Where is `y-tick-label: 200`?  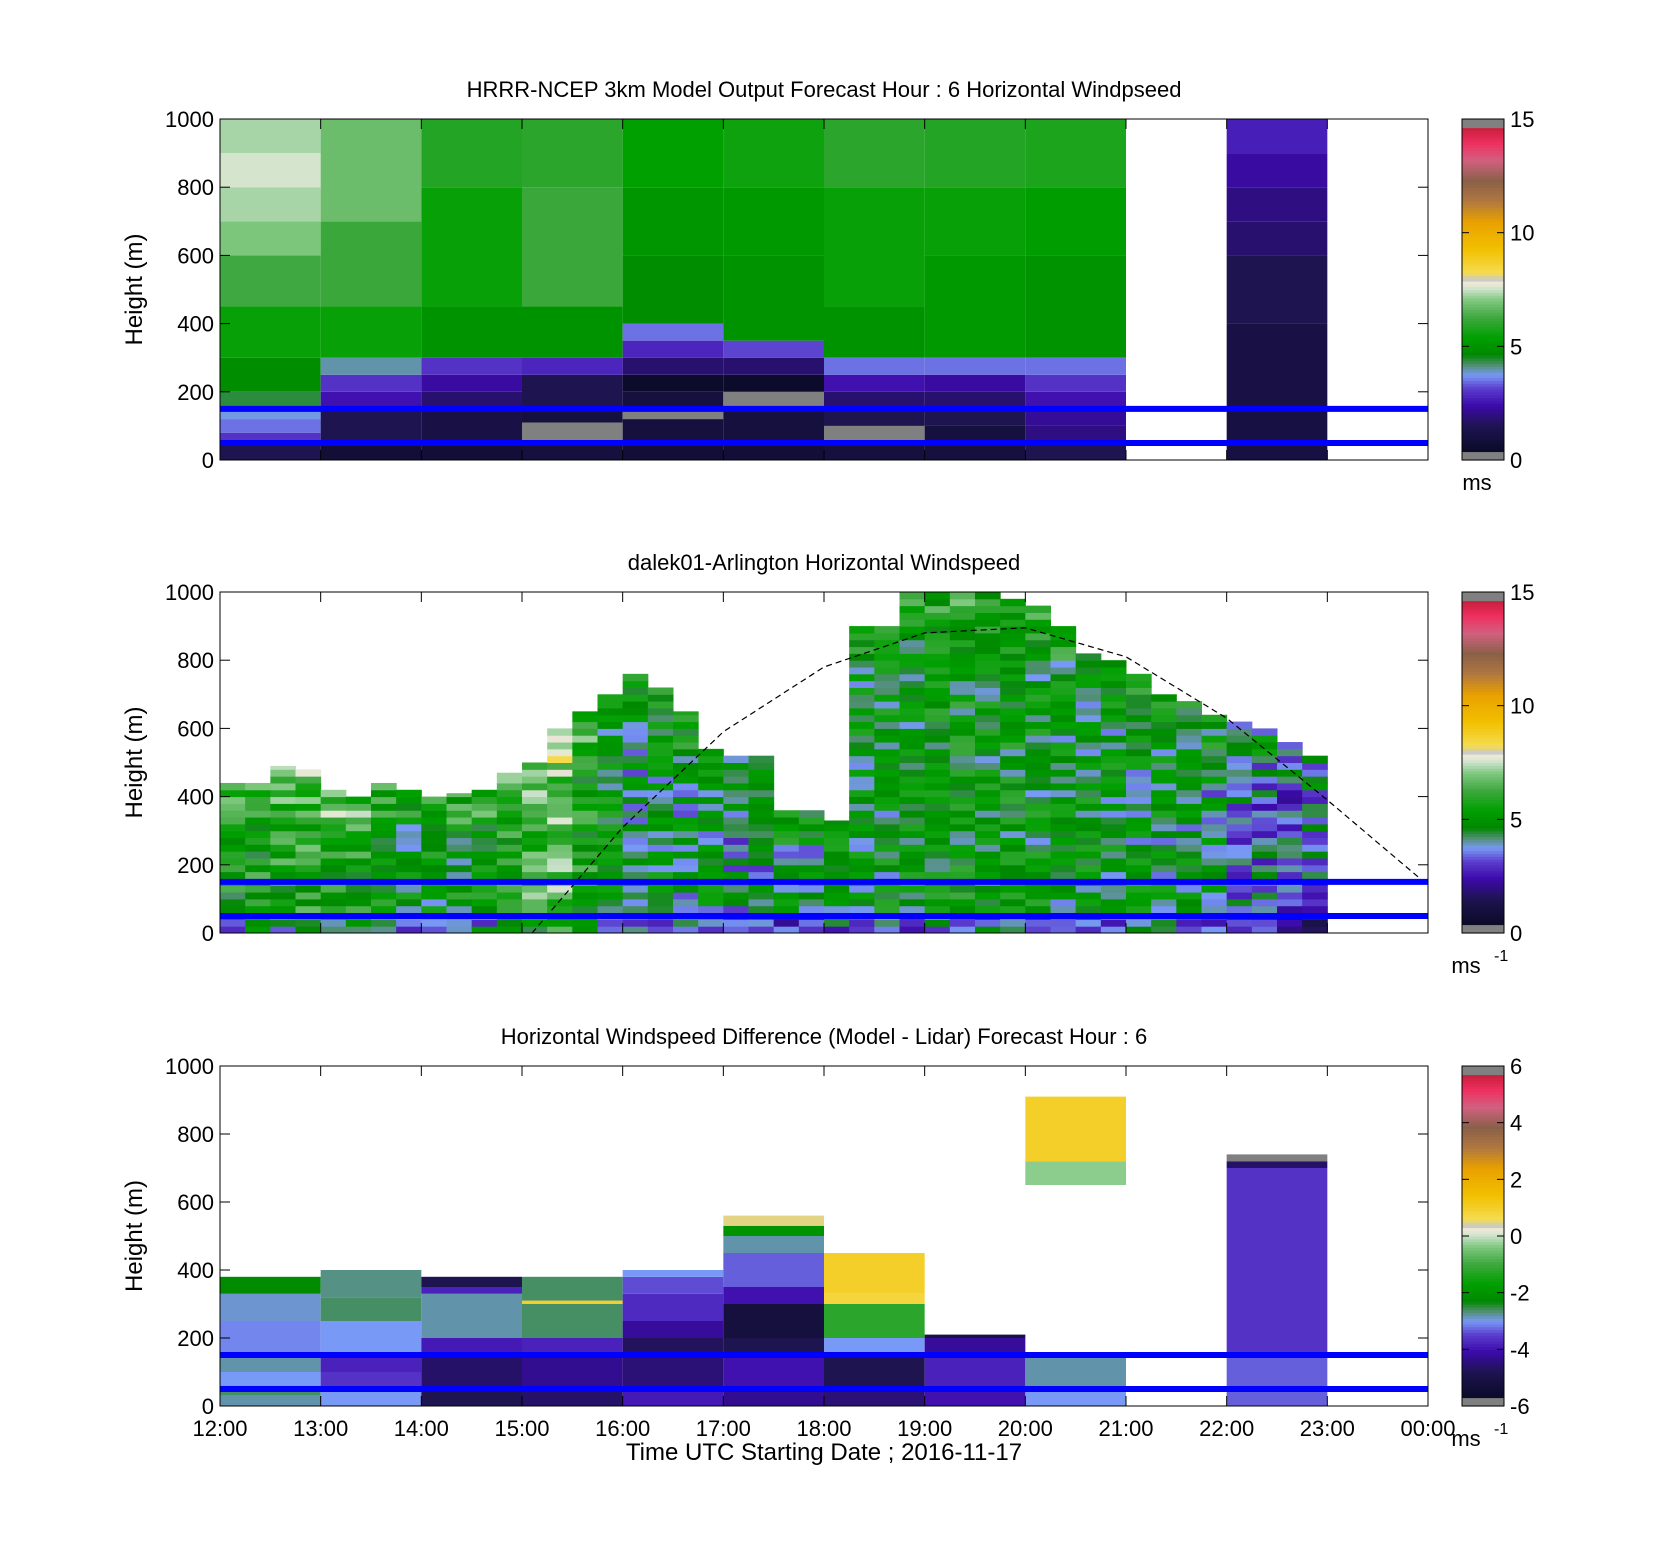 y-tick-label: 200 is located at coordinates (195, 392).